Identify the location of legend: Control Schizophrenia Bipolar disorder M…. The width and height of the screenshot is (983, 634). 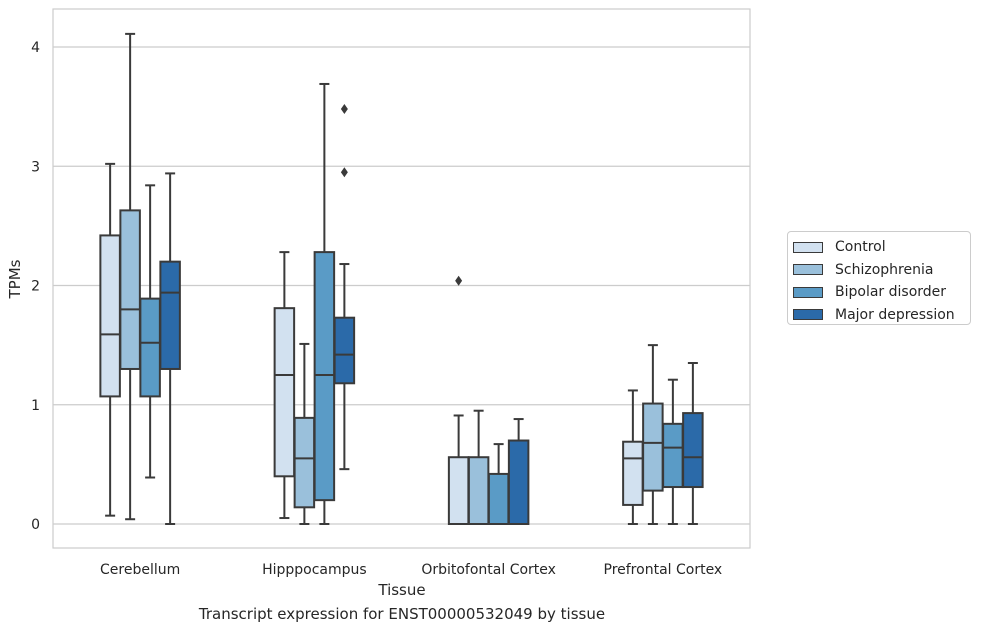
(879, 278).